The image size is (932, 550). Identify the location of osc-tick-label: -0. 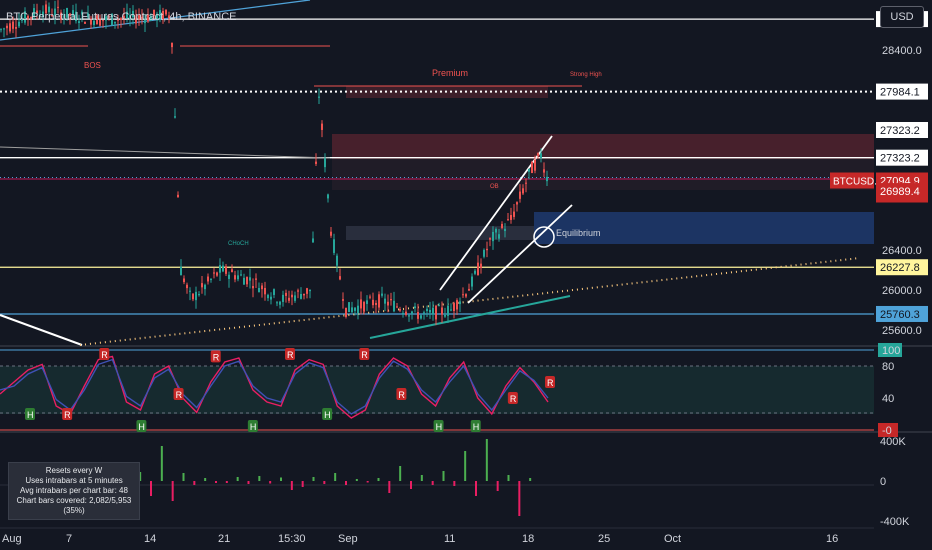
(887, 431).